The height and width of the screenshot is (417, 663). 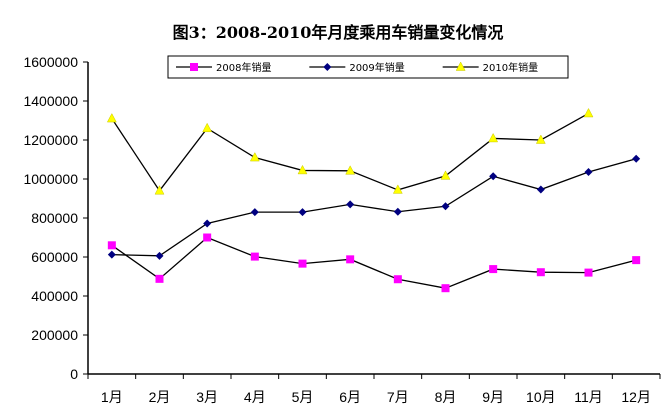 What do you see at coordinates (54, 296) in the screenshot?
I see `y-tick-label: 400000` at bounding box center [54, 296].